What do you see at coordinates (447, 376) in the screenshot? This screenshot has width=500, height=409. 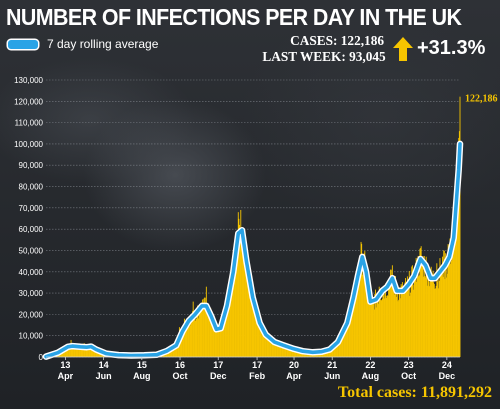 I see `x-tick-month: Dec` at bounding box center [447, 376].